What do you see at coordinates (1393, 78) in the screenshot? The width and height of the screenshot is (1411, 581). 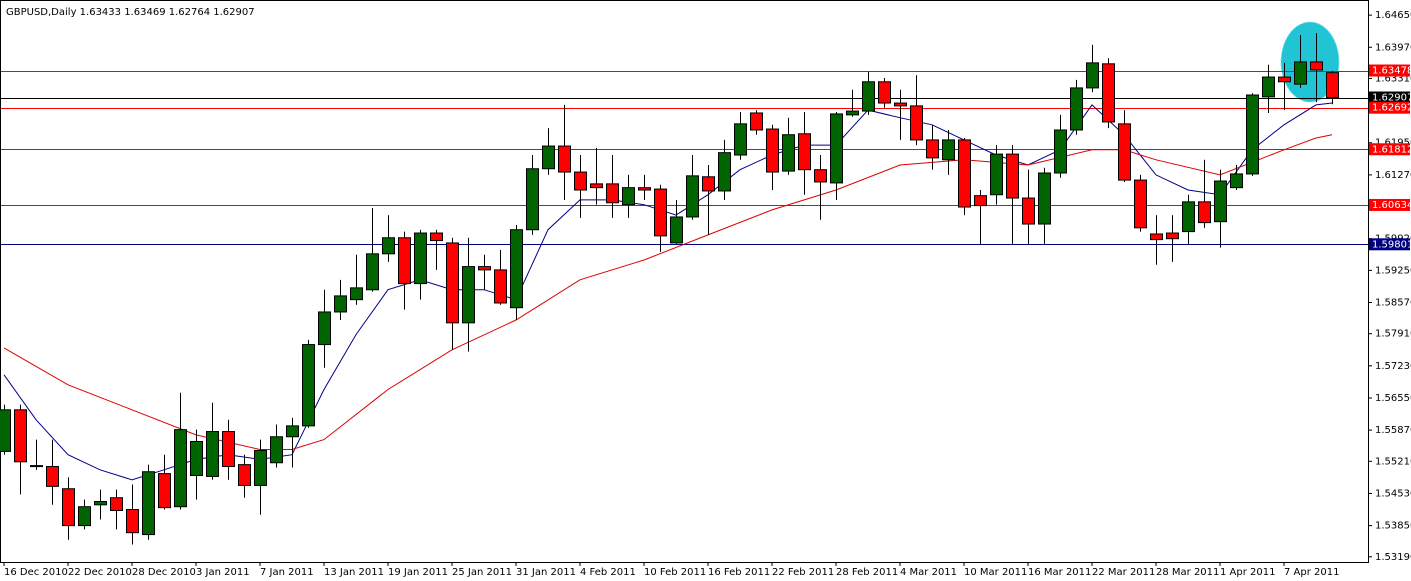 I see `y-tick-label: 1.63310` at bounding box center [1393, 78].